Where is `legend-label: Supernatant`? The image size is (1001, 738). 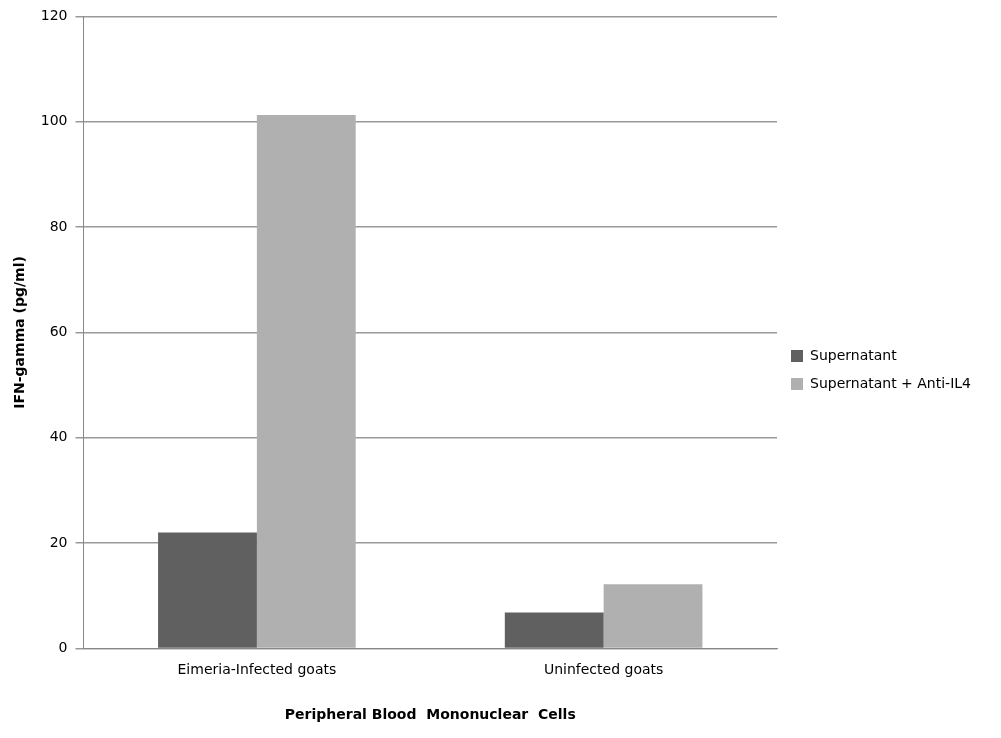 legend-label: Supernatant is located at coordinates (854, 354).